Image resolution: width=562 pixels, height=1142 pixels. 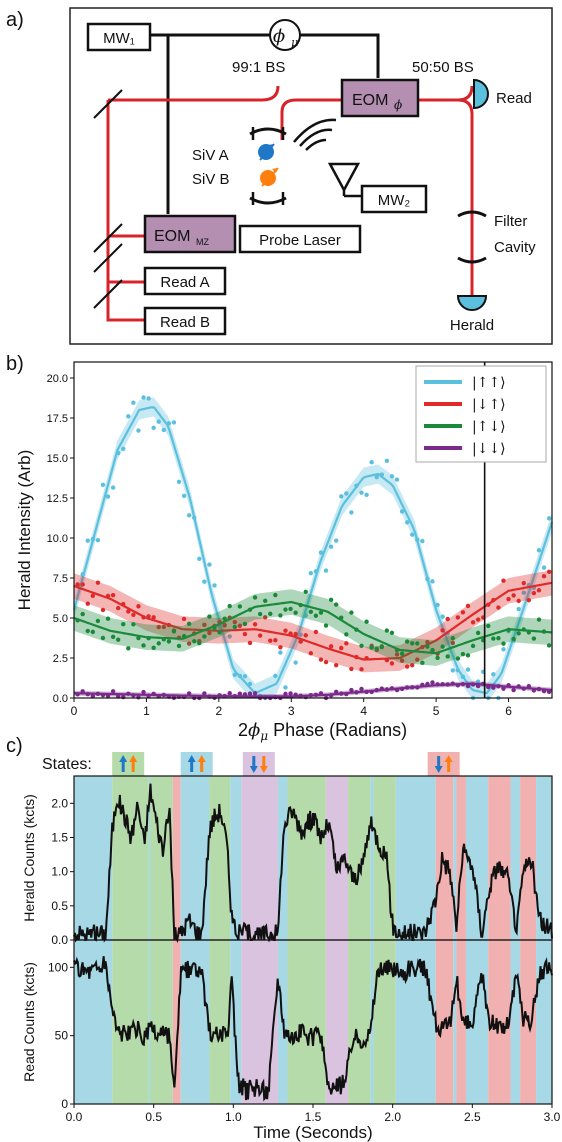 What do you see at coordinates (133, 758) in the screenshot?
I see `spin-arrow-head` at bounding box center [133, 758].